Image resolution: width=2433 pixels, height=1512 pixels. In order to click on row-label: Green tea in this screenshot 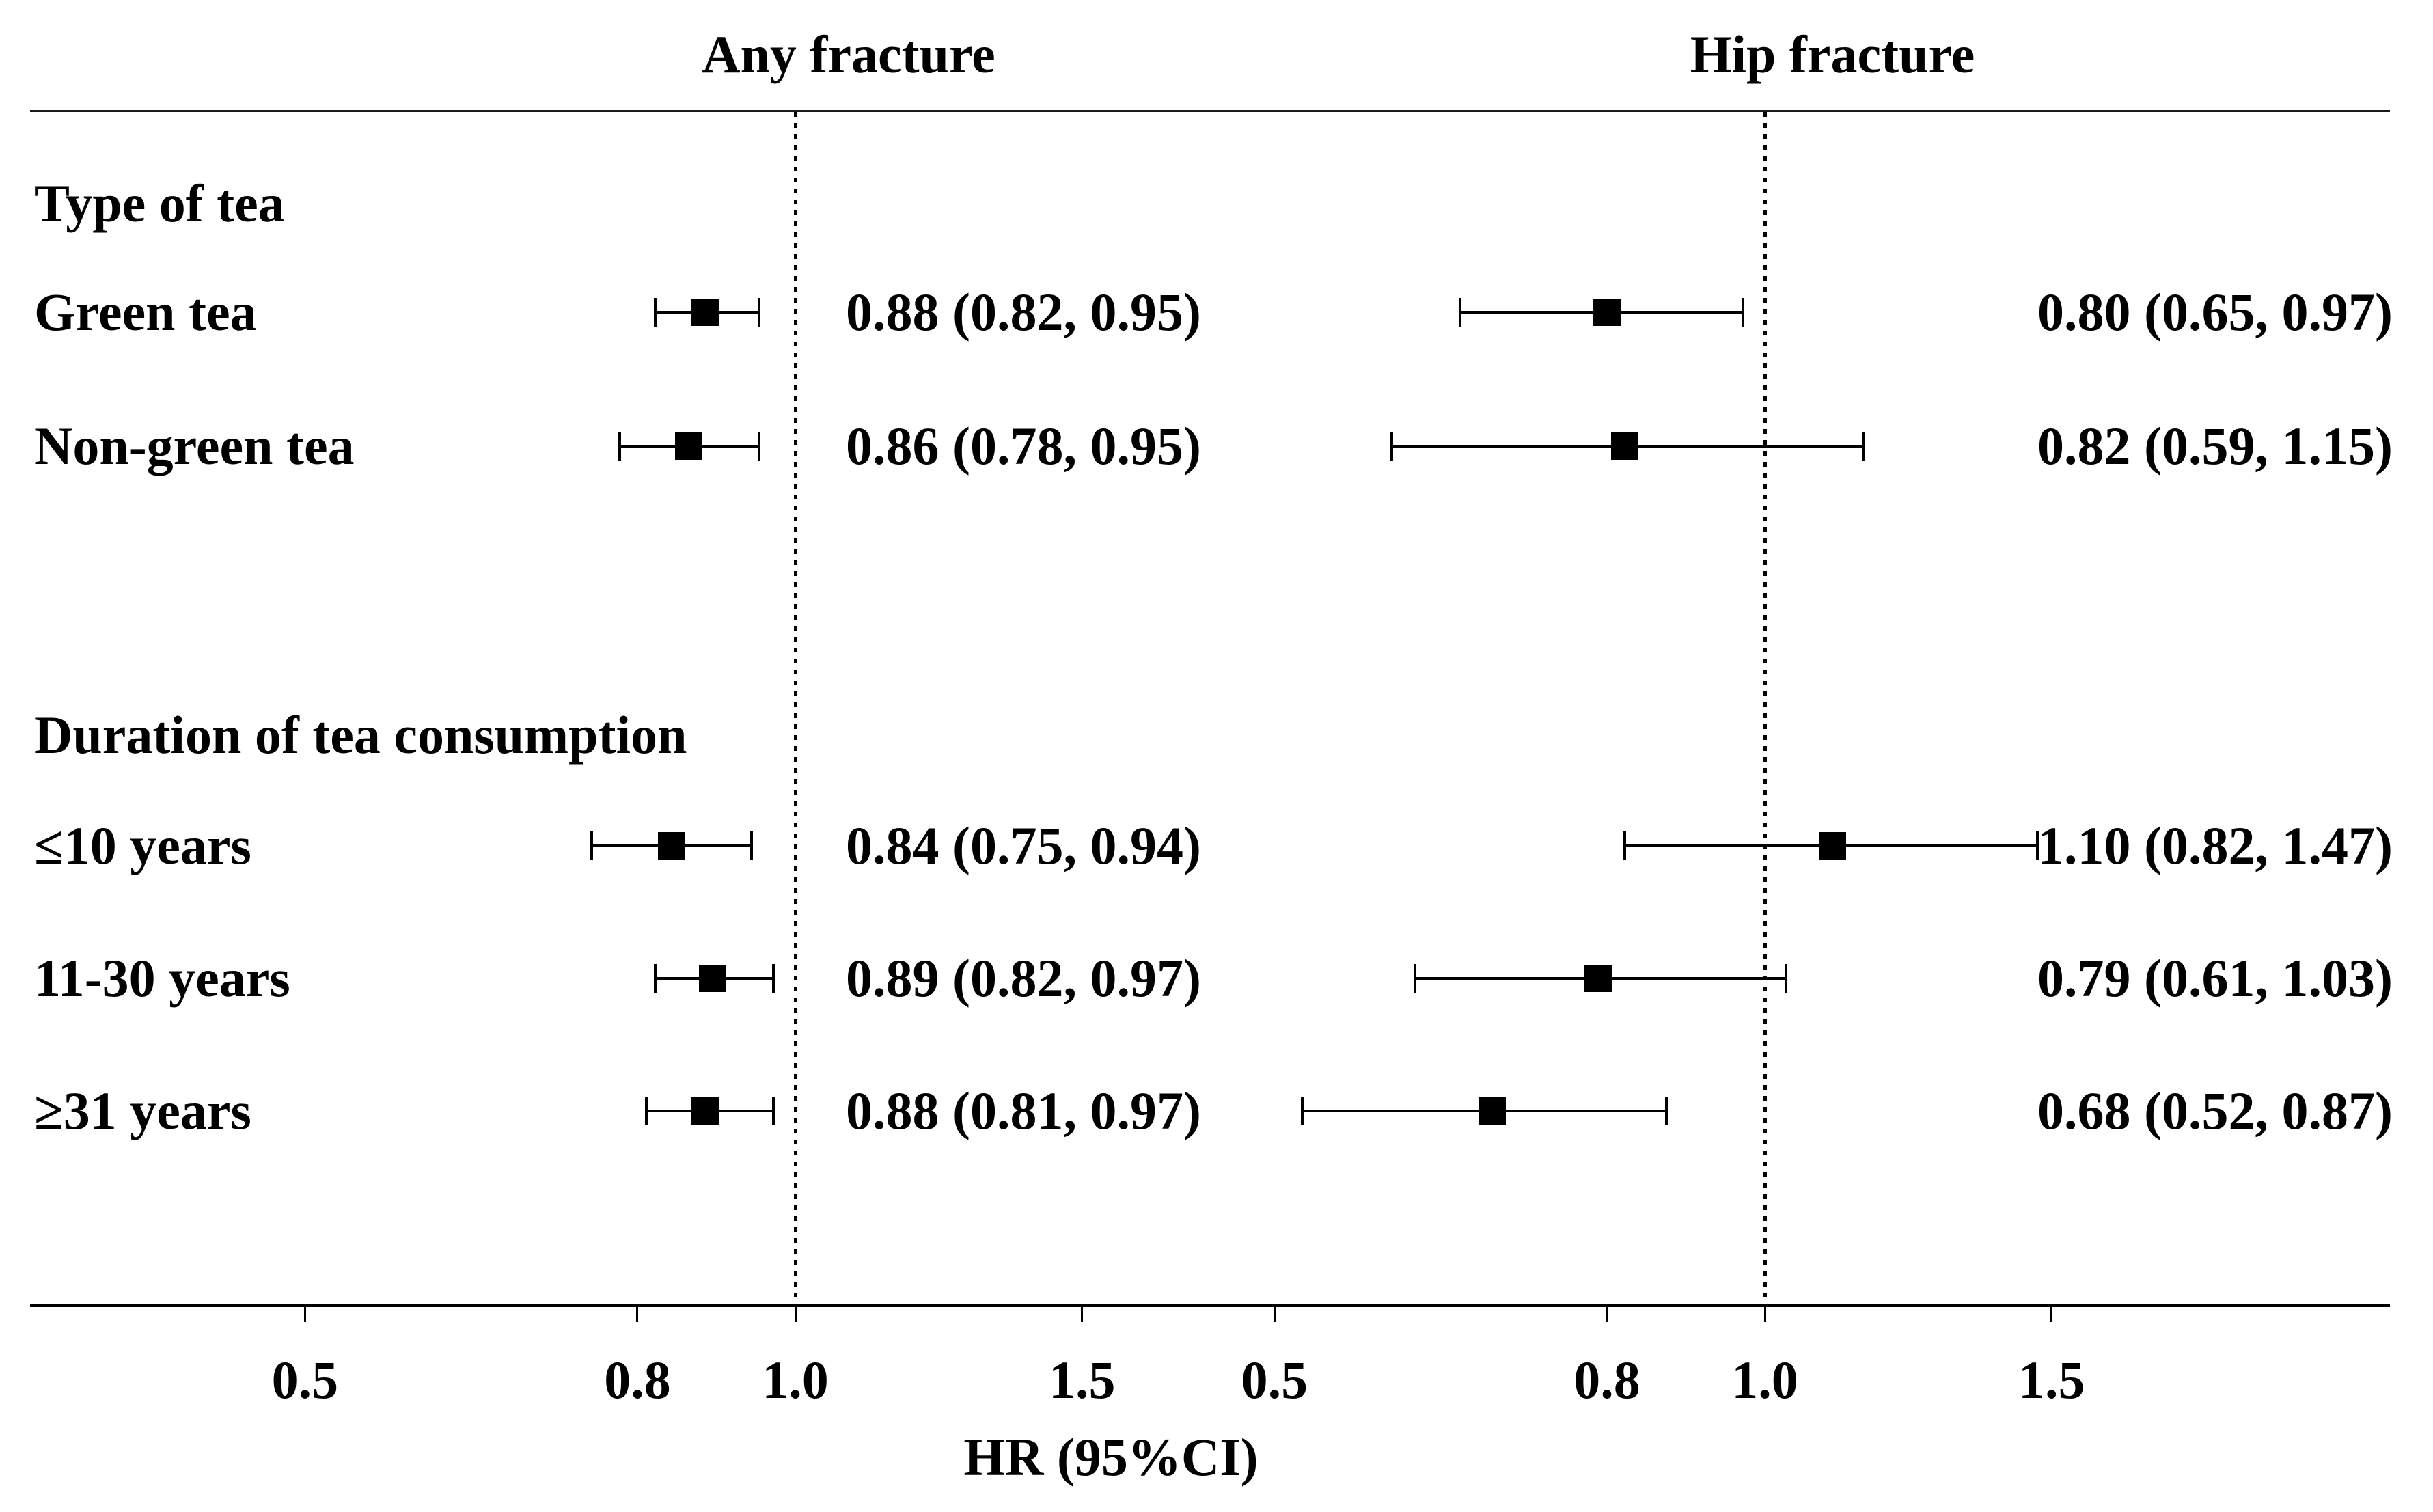, I will do `click(145, 312)`.